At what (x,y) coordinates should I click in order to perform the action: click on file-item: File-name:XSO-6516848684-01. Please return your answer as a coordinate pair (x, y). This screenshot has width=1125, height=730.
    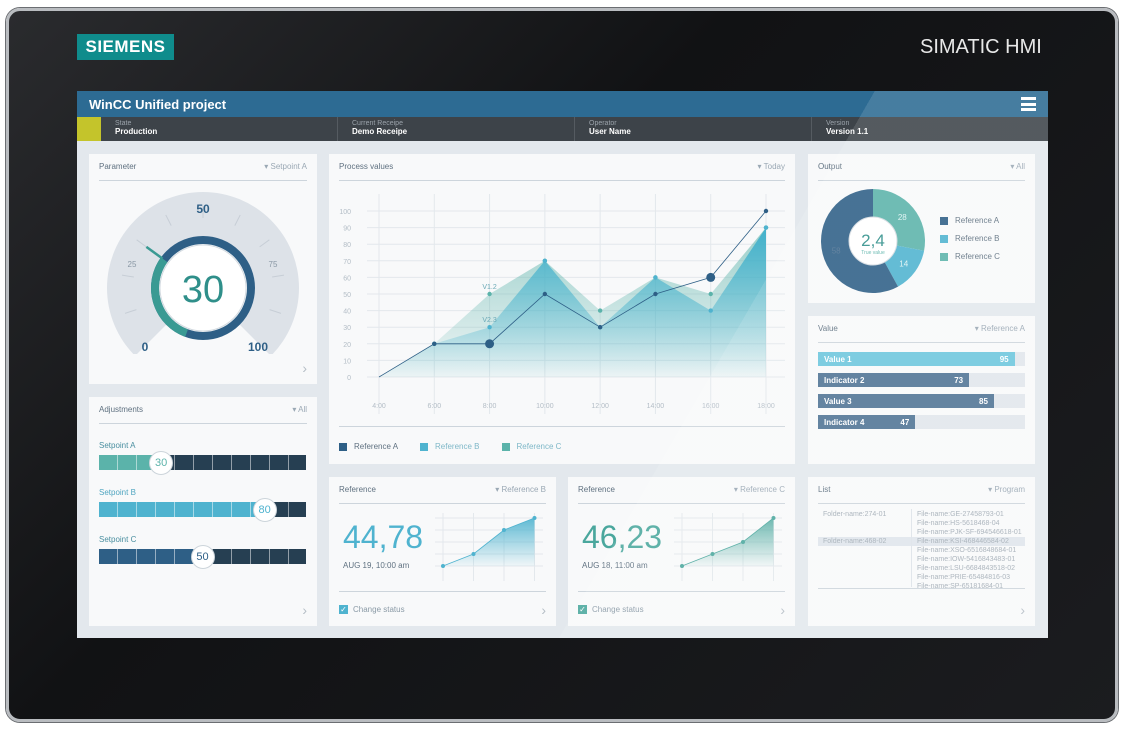
    Looking at the image, I should click on (967, 550).